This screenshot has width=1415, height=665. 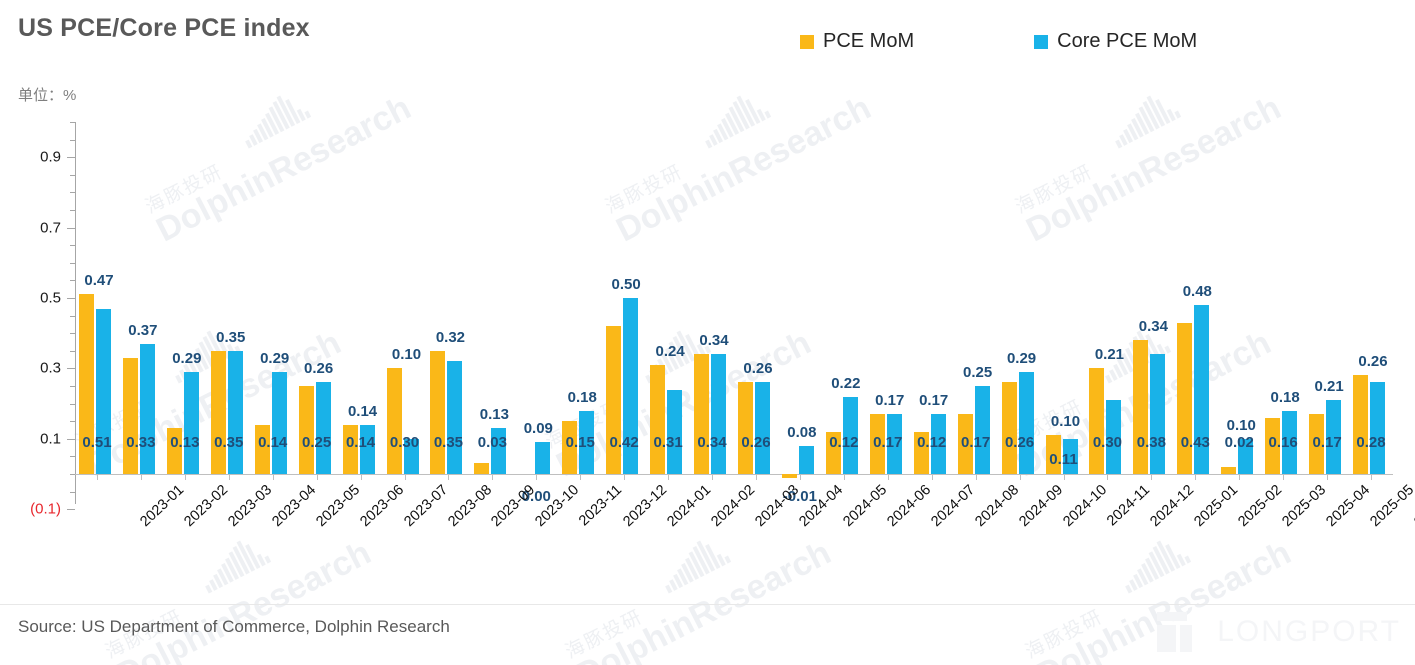 I want to click on bar-value-label-core-pce: 0.29, so click(x=187, y=358).